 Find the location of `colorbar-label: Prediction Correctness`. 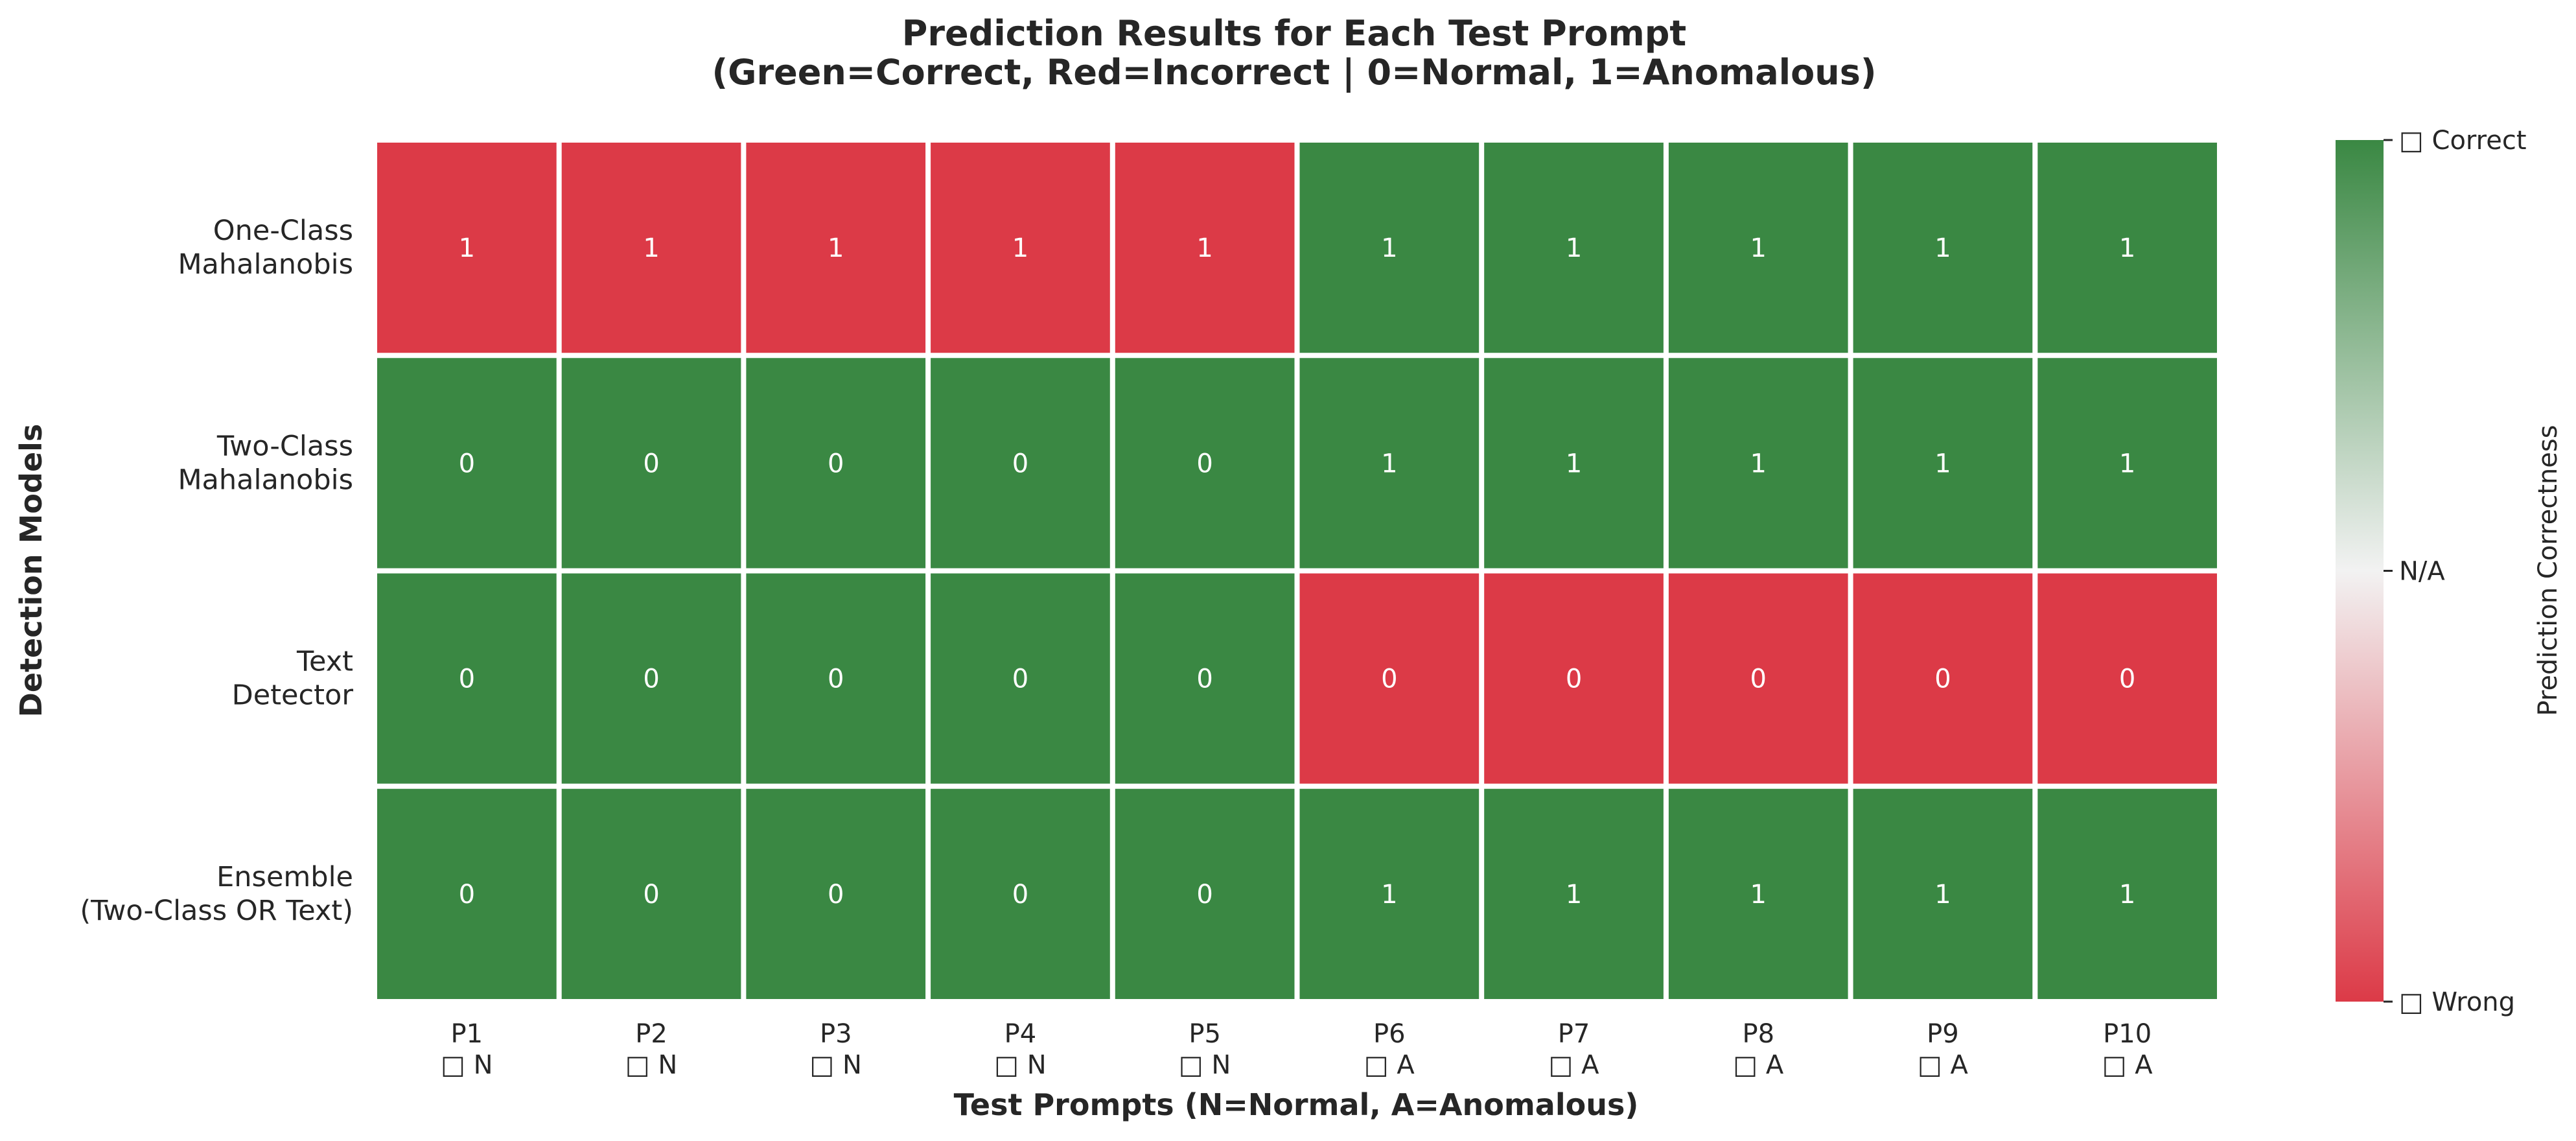

colorbar-label: Prediction Correctness is located at coordinates (2548, 570).